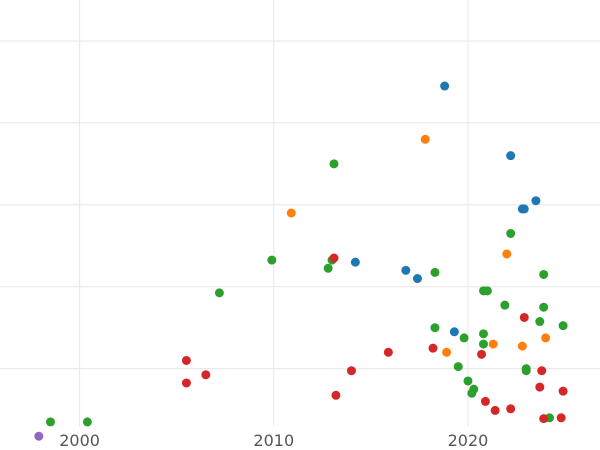  Describe the element at coordinates (468, 440) in the screenshot. I see `x-tick-label: 2020` at that location.